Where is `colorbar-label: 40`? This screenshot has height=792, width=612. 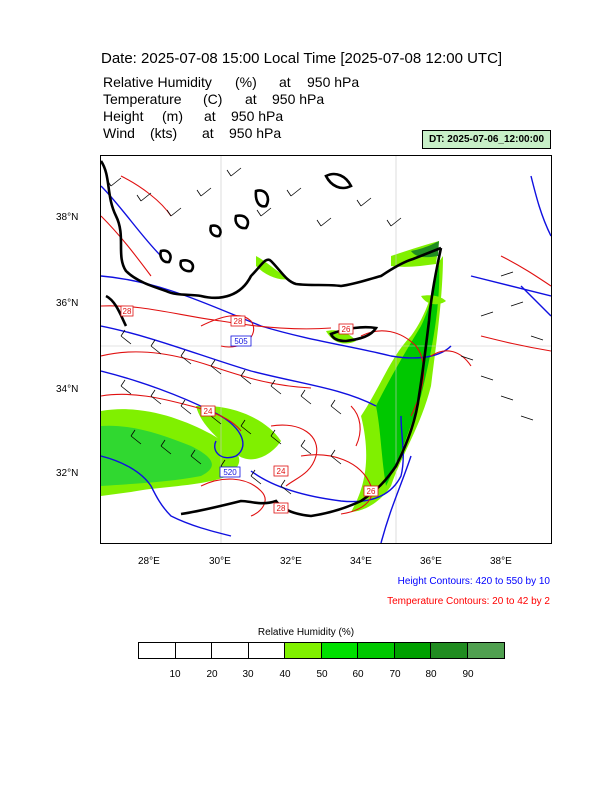
colorbar-label: 40 is located at coordinates (285, 674).